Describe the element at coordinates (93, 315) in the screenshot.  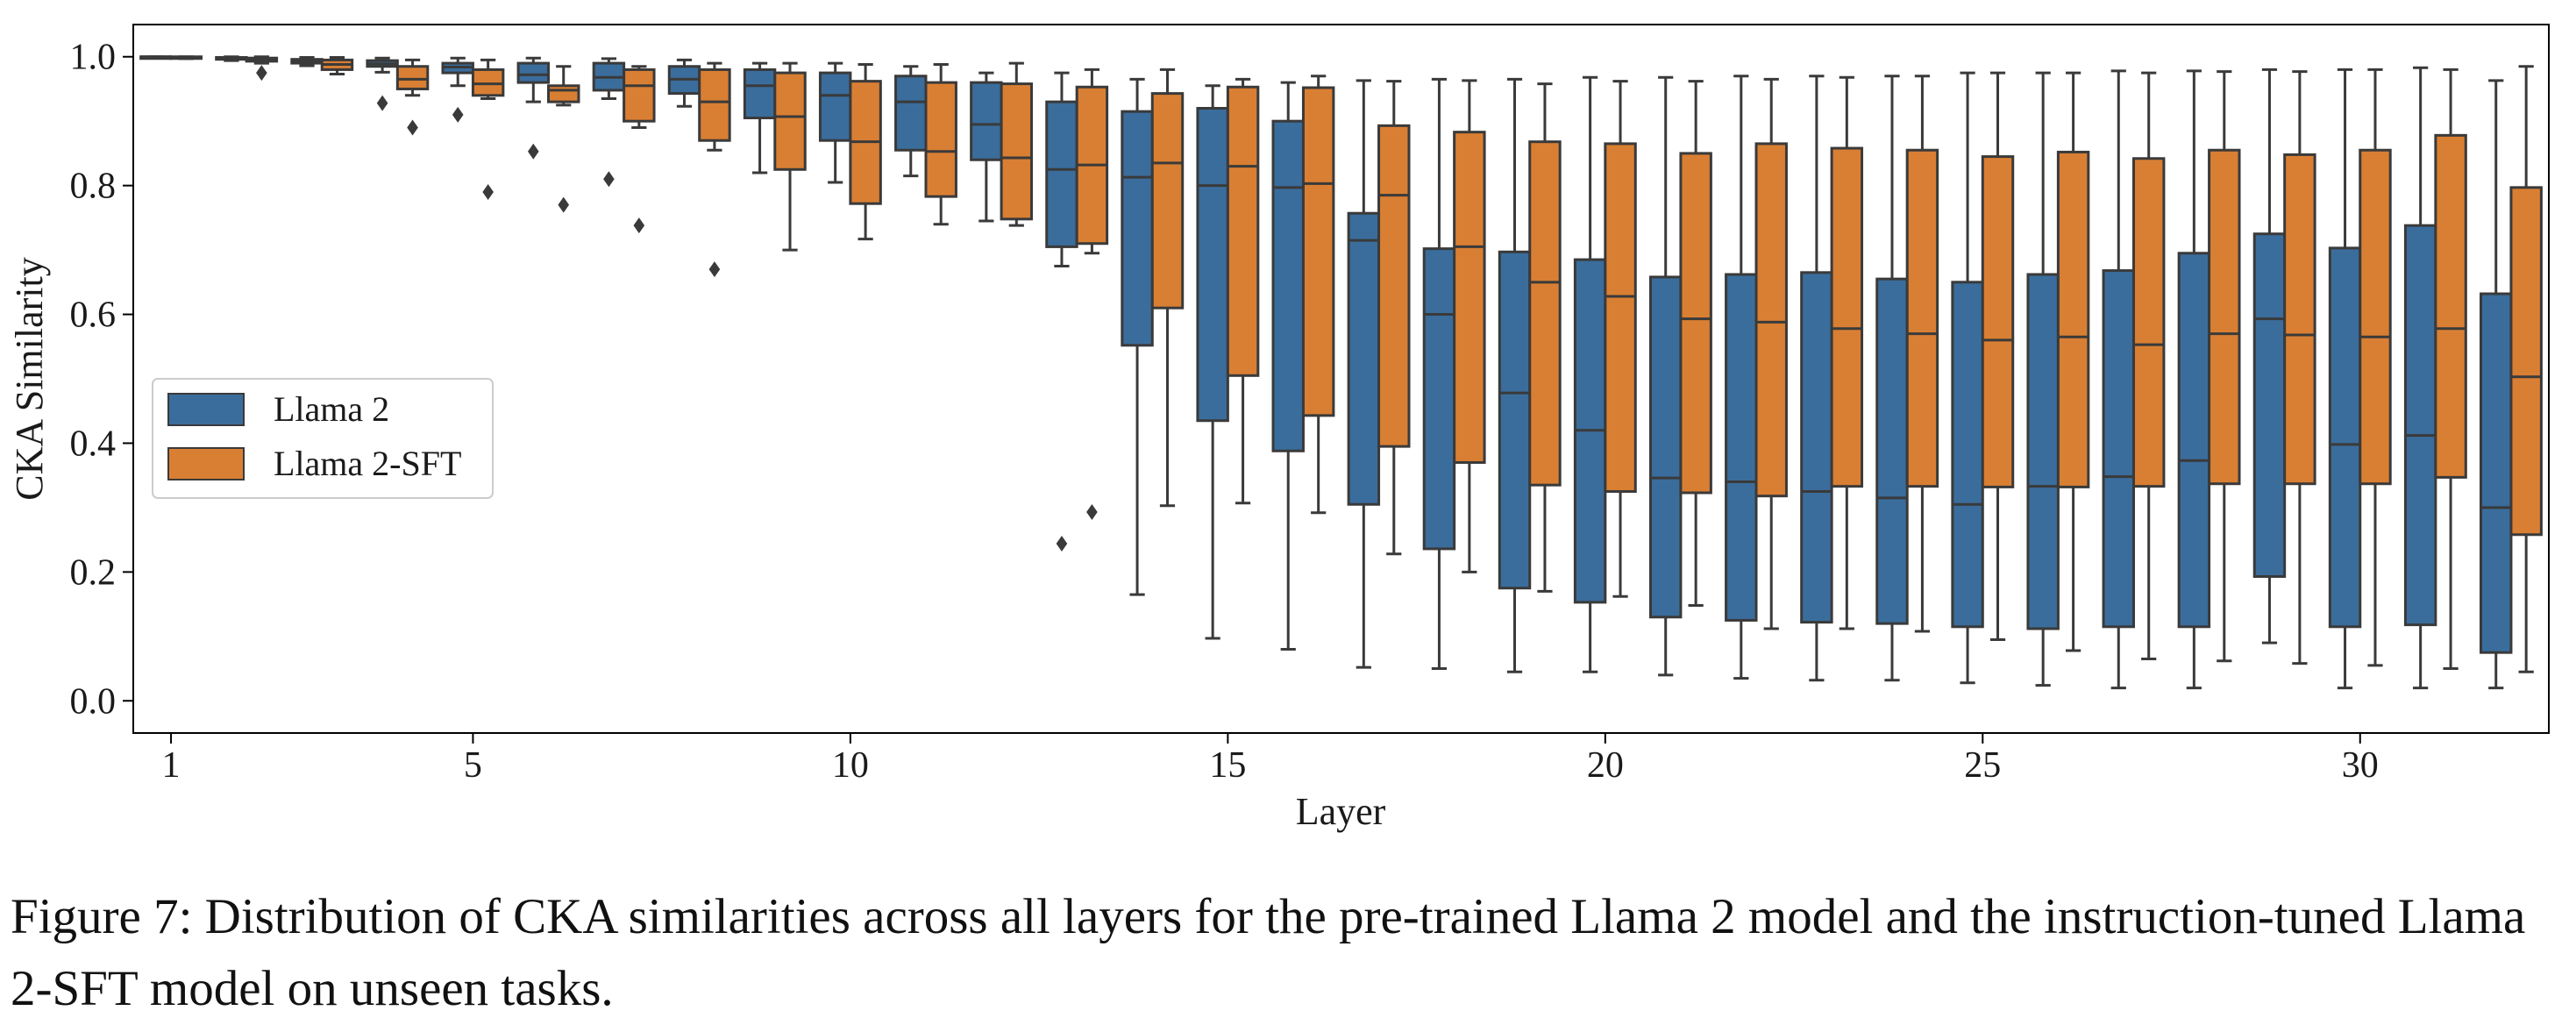
I see `y-tick-label: 0.6` at that location.